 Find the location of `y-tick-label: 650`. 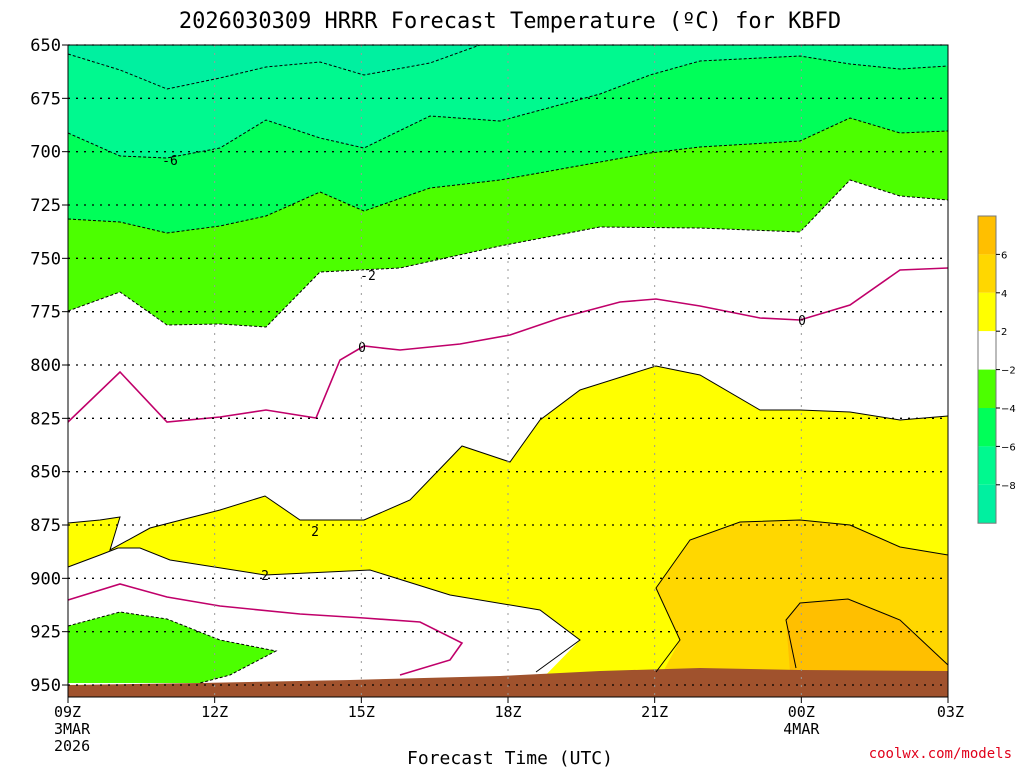

y-tick-label: 650 is located at coordinates (45, 46).